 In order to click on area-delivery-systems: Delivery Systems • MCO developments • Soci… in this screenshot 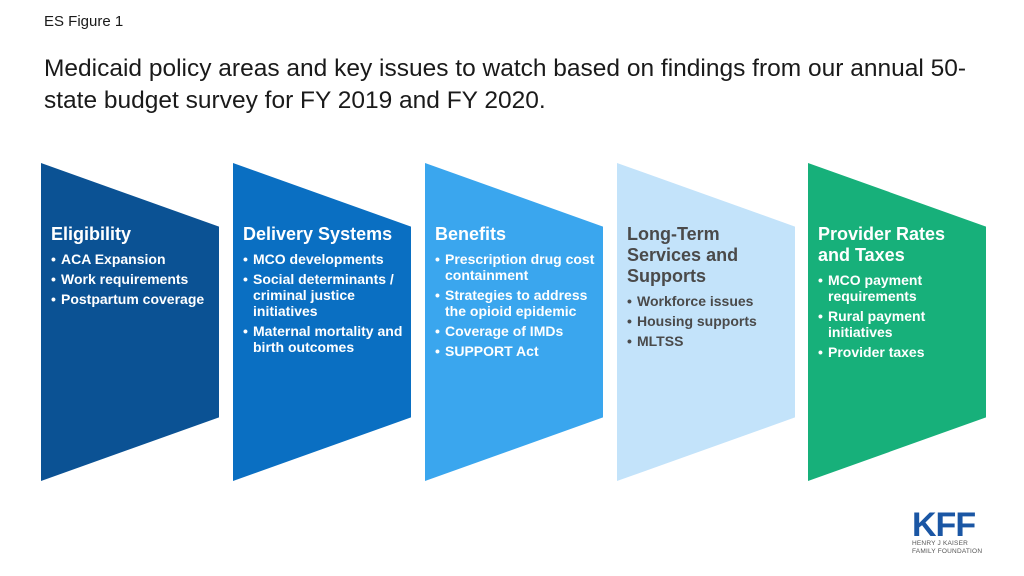, I will do `click(322, 322)`.